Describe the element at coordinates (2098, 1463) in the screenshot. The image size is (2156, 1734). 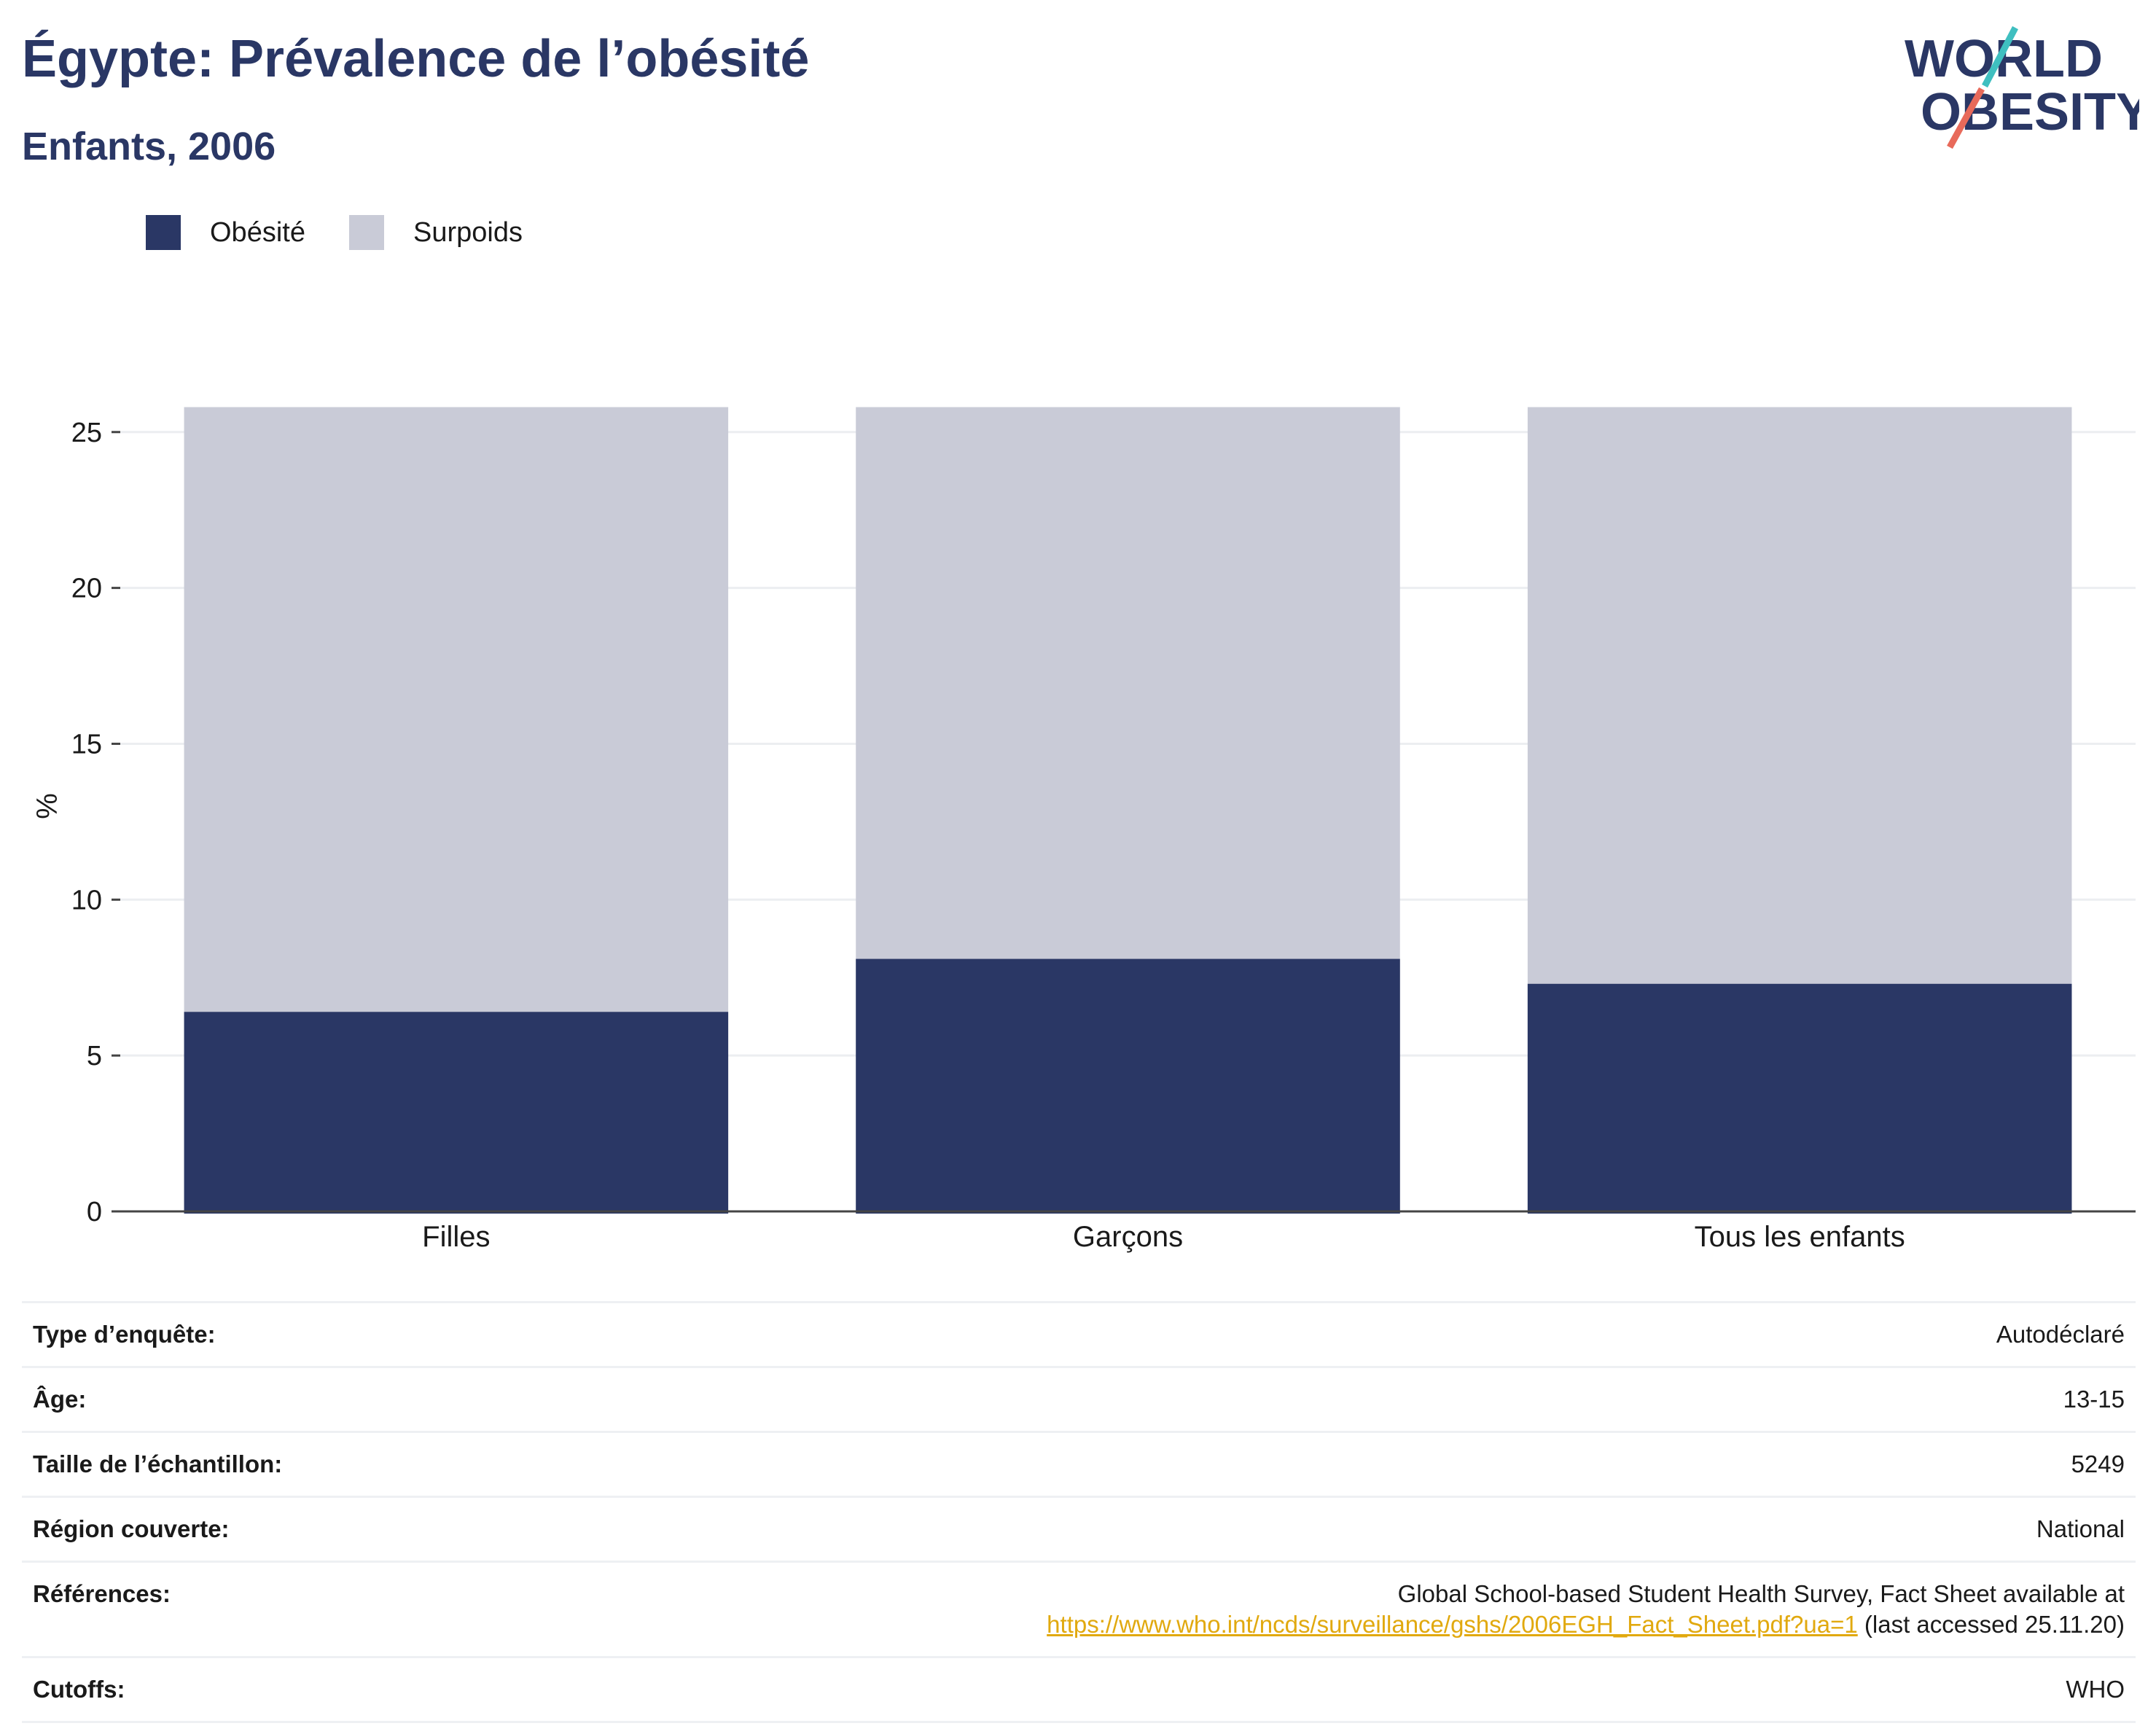
I see `info-value: 5249` at that location.